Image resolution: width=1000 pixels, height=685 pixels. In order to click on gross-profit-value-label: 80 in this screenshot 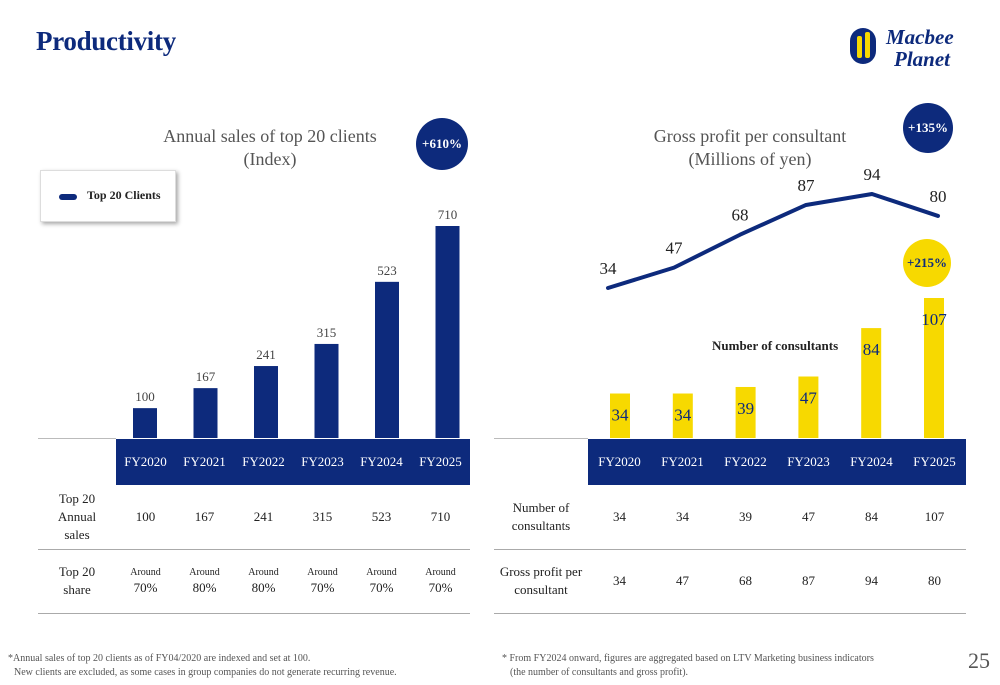, I will do `click(938, 196)`.